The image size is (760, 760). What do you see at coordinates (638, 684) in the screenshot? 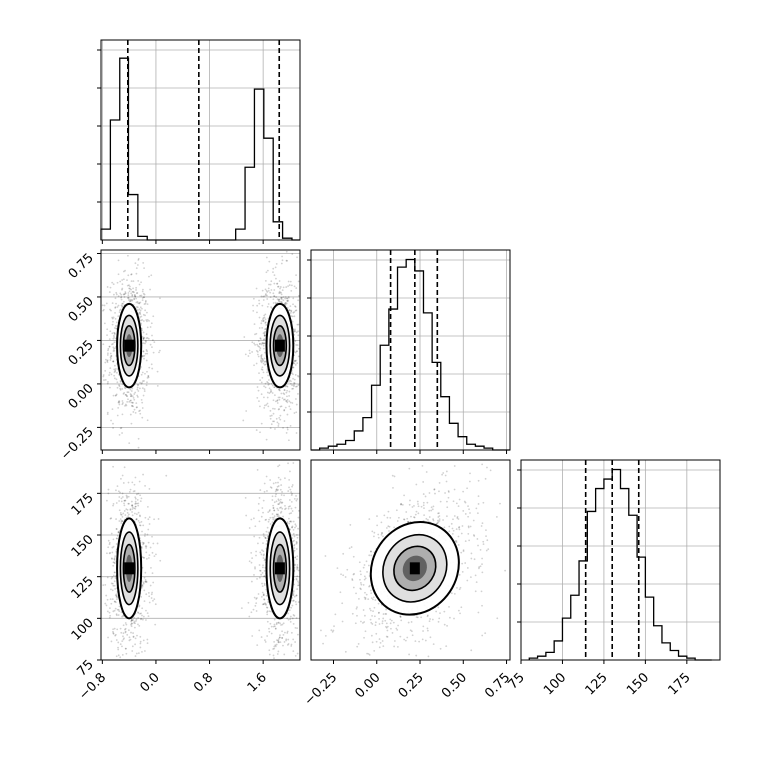
I see `x-tick-label-3-4: 150` at bounding box center [638, 684].